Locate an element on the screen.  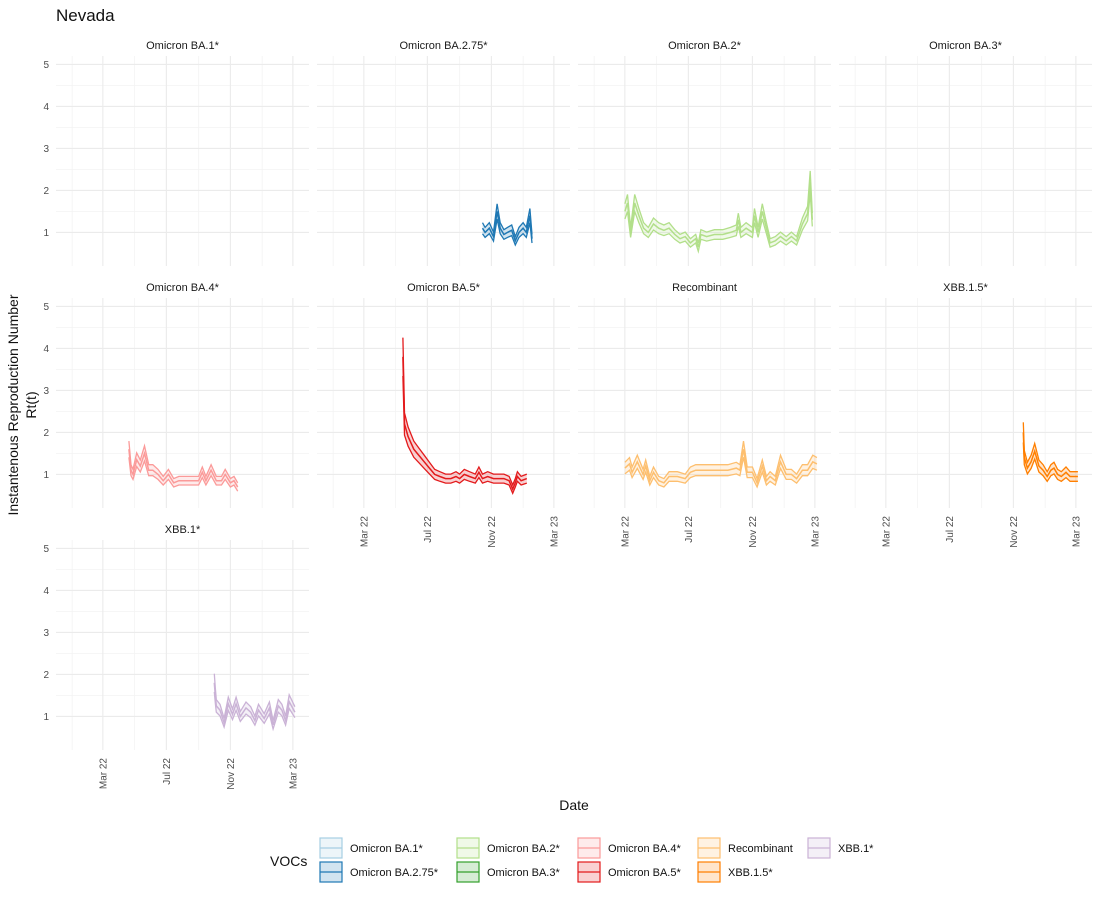
legend-item-omicron-ba-5: Omicron BA.5* is located at coordinates (629, 872).